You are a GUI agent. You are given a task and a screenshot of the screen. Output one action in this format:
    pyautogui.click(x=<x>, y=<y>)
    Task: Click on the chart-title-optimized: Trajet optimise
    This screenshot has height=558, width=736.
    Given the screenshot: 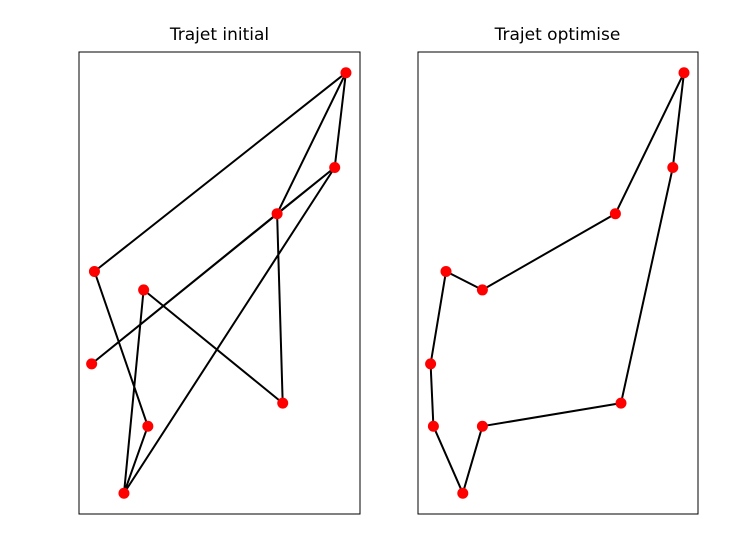 What is the action you would take?
    pyautogui.click(x=557, y=35)
    